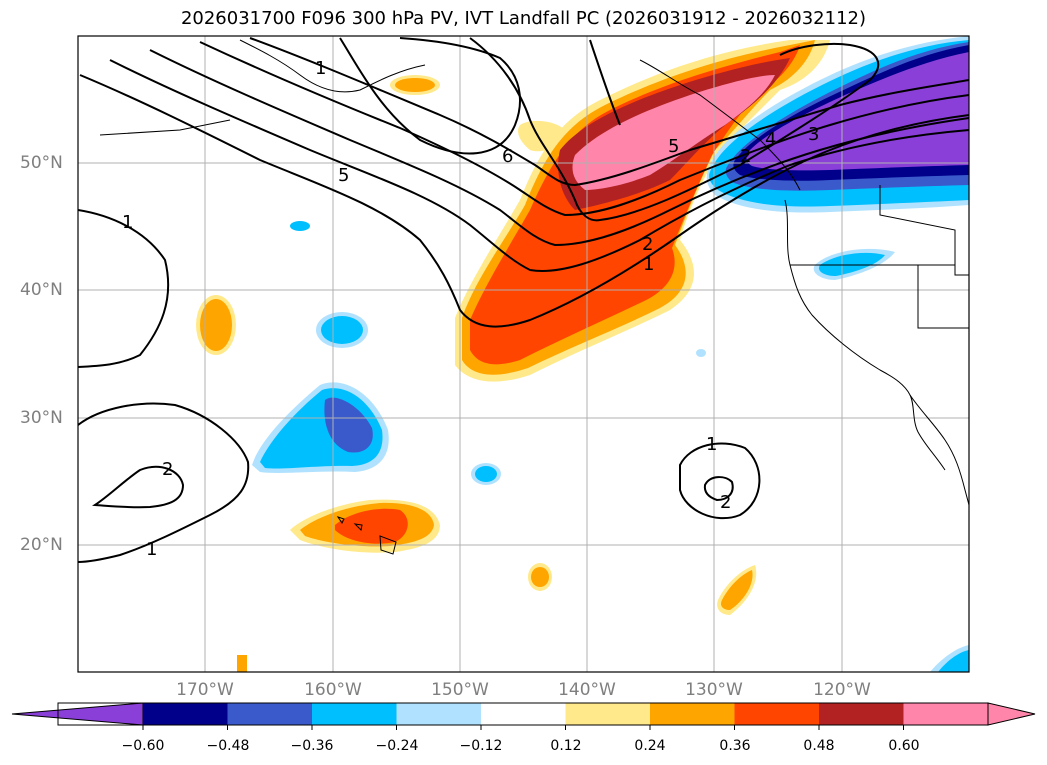  What do you see at coordinates (481, 746) in the screenshot?
I see `colorbar-tick-label: −0.12` at bounding box center [481, 746].